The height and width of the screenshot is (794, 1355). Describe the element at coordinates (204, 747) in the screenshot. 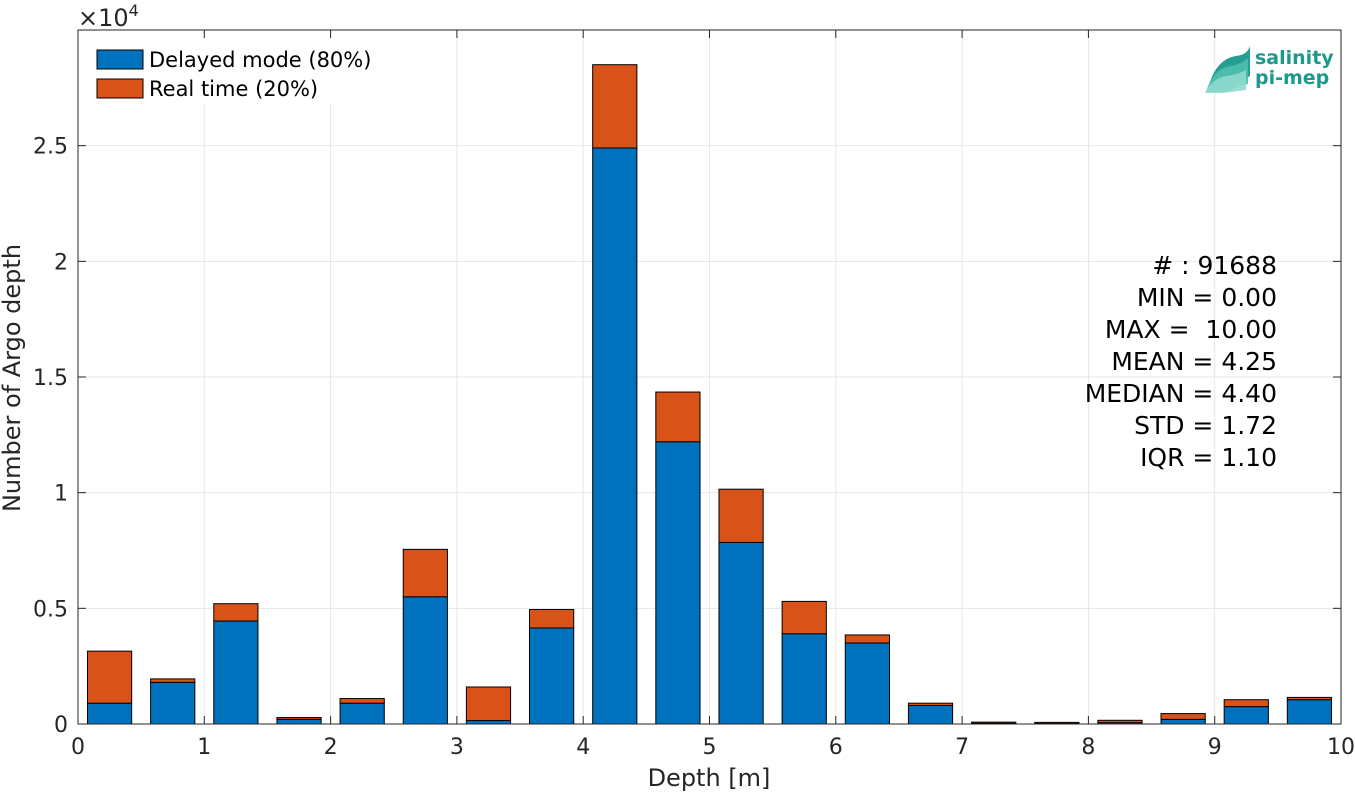

I see `x-tick-label: 1` at that location.